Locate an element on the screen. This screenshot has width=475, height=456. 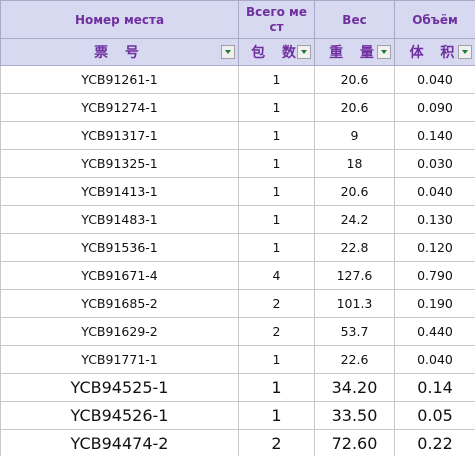
data-cell: YCB91317-1 is located at coordinates (119, 135).